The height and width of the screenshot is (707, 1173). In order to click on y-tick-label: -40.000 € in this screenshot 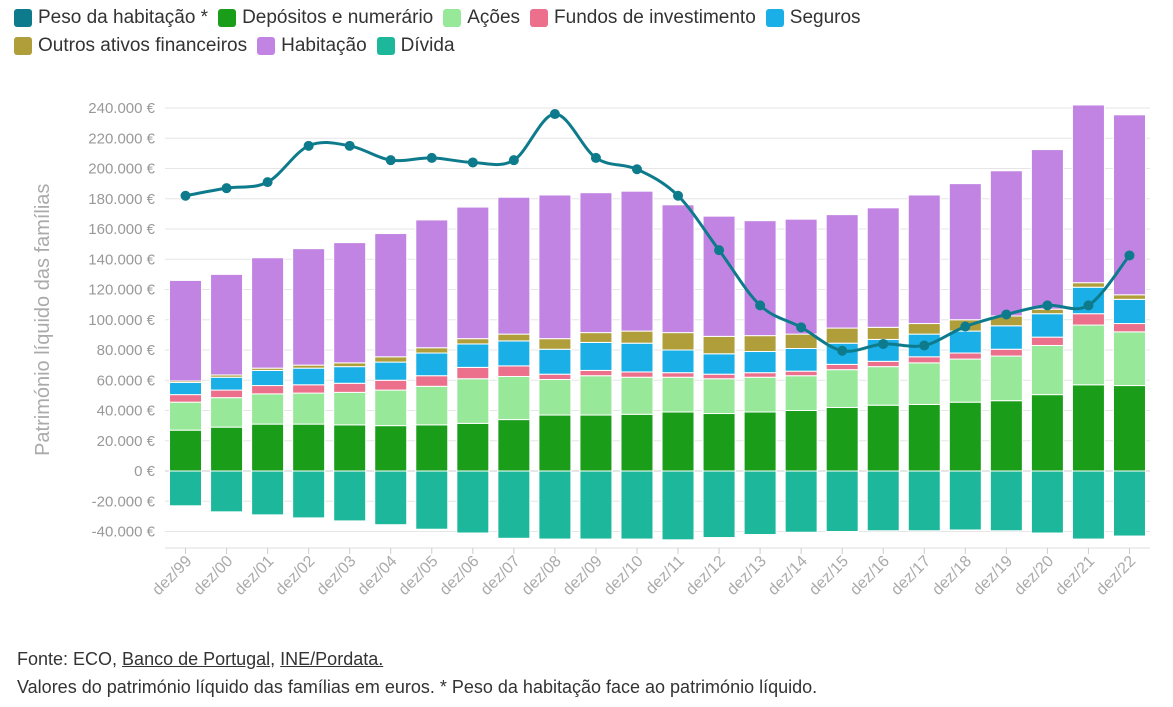, I will do `click(124, 532)`.